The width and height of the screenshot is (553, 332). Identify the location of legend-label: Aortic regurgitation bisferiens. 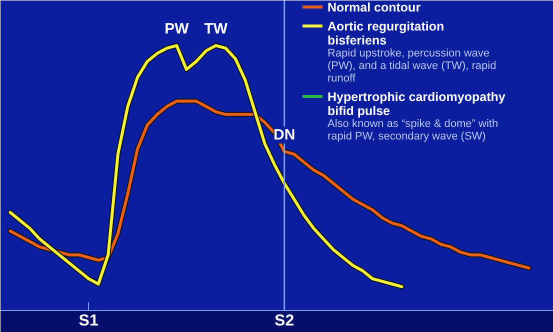
(386, 34).